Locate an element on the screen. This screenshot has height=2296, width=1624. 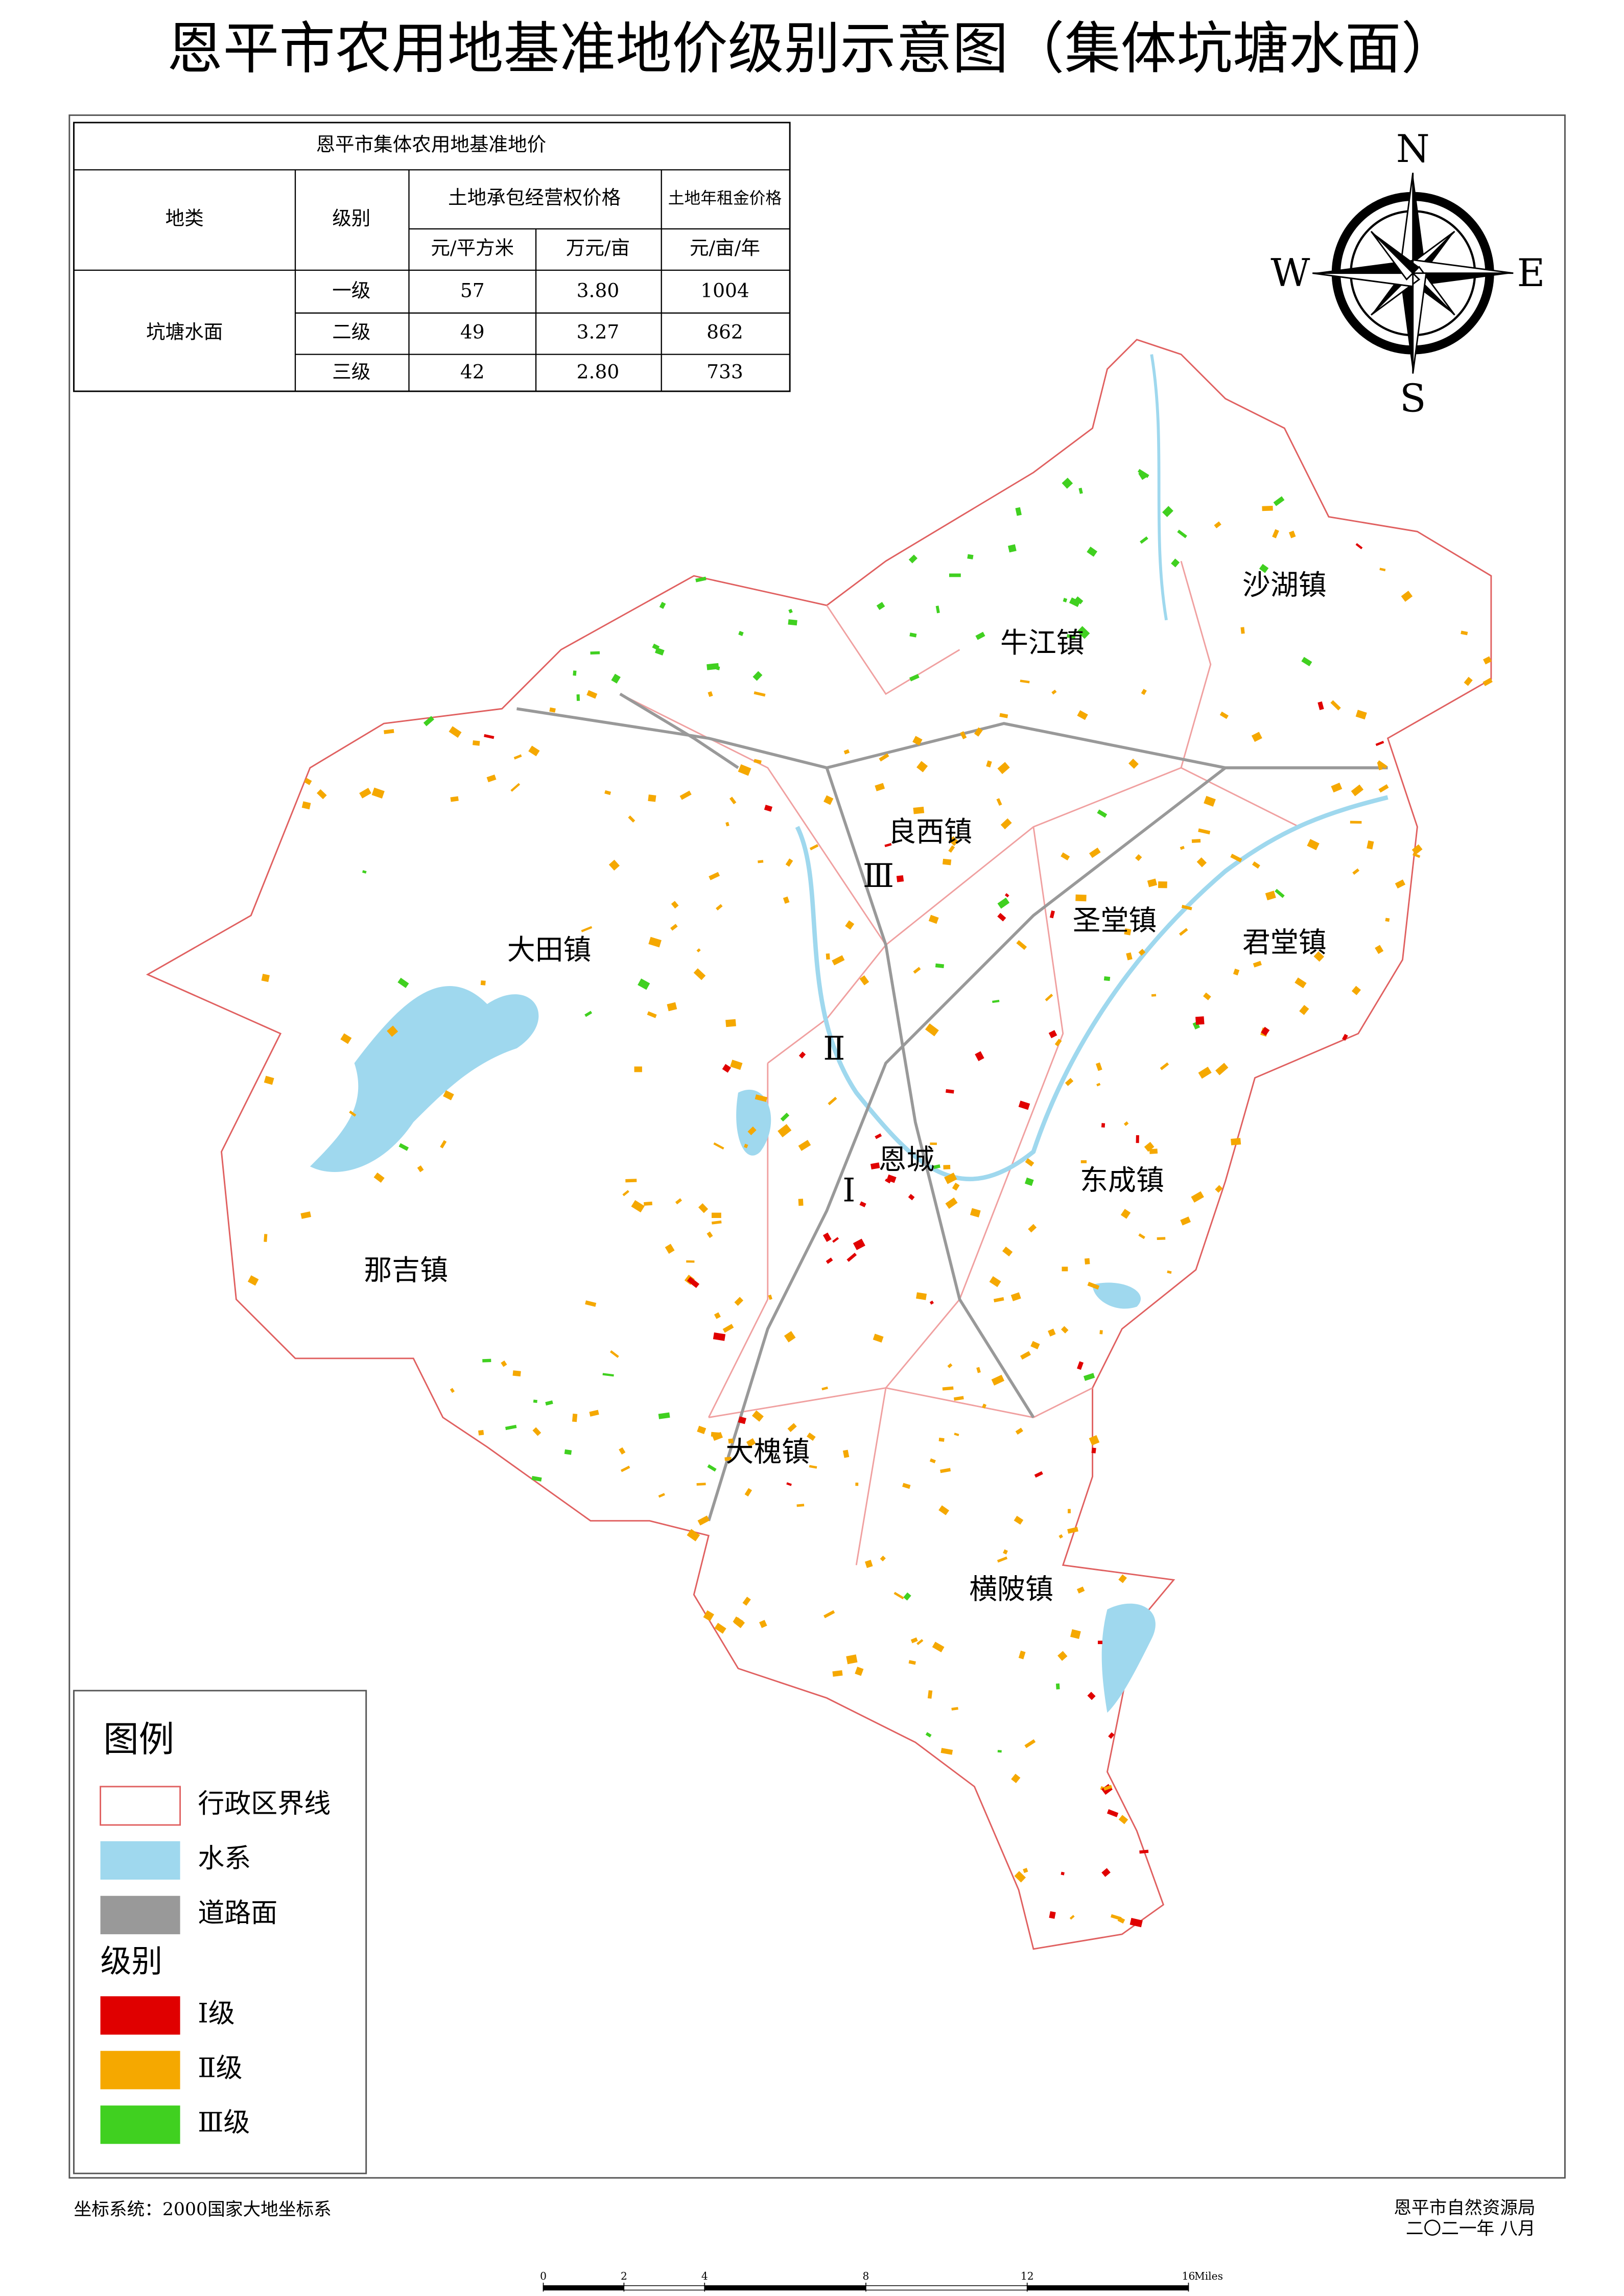
organization: 恩平市自然资源局 is located at coordinates (1464, 2208).